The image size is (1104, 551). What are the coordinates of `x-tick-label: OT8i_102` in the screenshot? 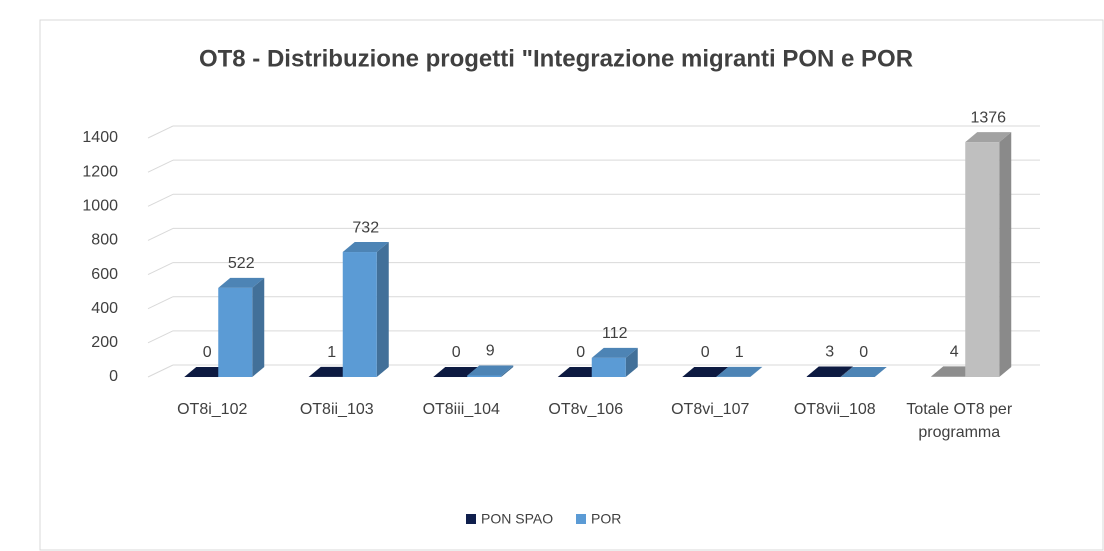 It's located at (212, 409).